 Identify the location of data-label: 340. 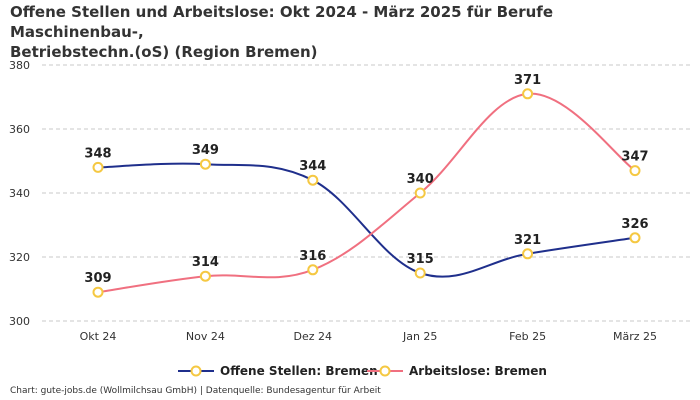
(420, 179).